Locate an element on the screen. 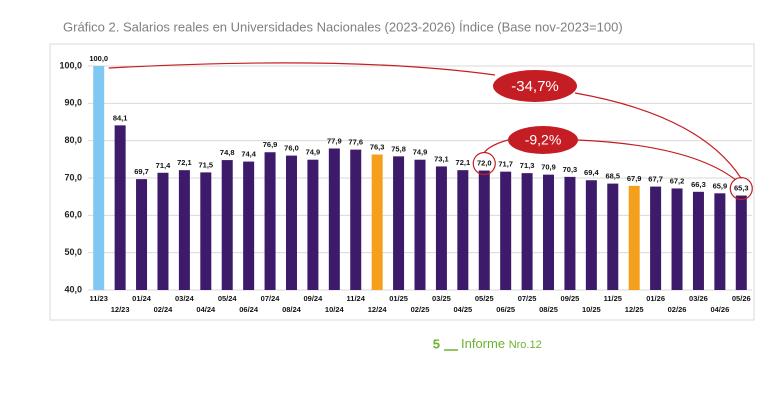 The image size is (779, 402). y-tick-label: 60,0 is located at coordinates (73, 215).